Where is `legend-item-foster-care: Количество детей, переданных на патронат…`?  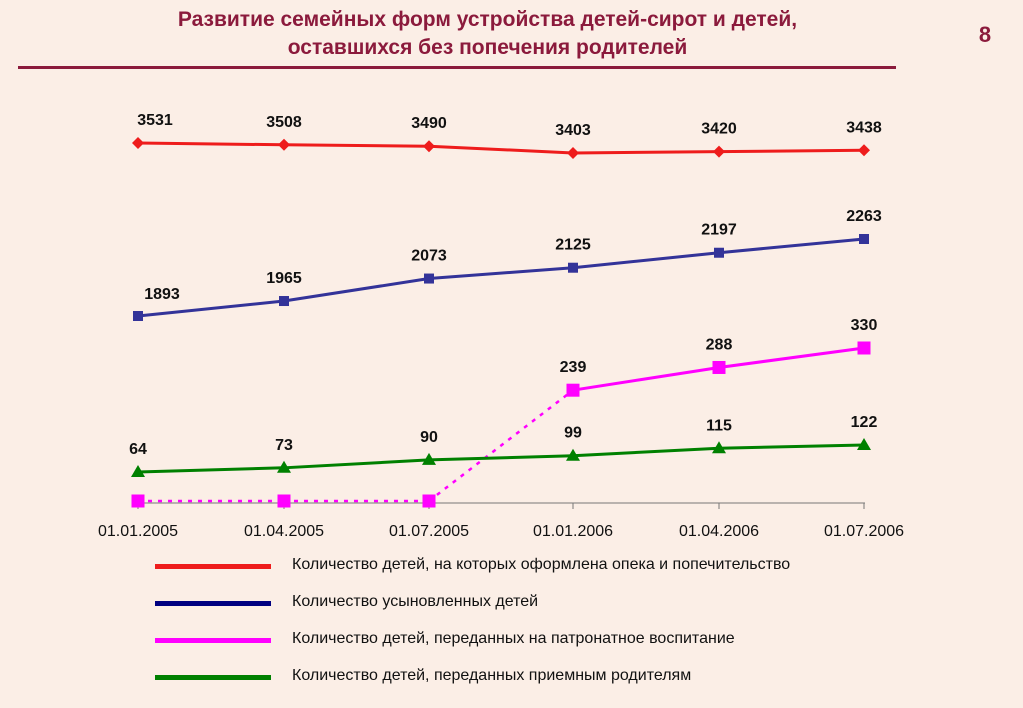
legend-item-foster-care: Количество детей, переданных на патронат… is located at coordinates (535, 644).